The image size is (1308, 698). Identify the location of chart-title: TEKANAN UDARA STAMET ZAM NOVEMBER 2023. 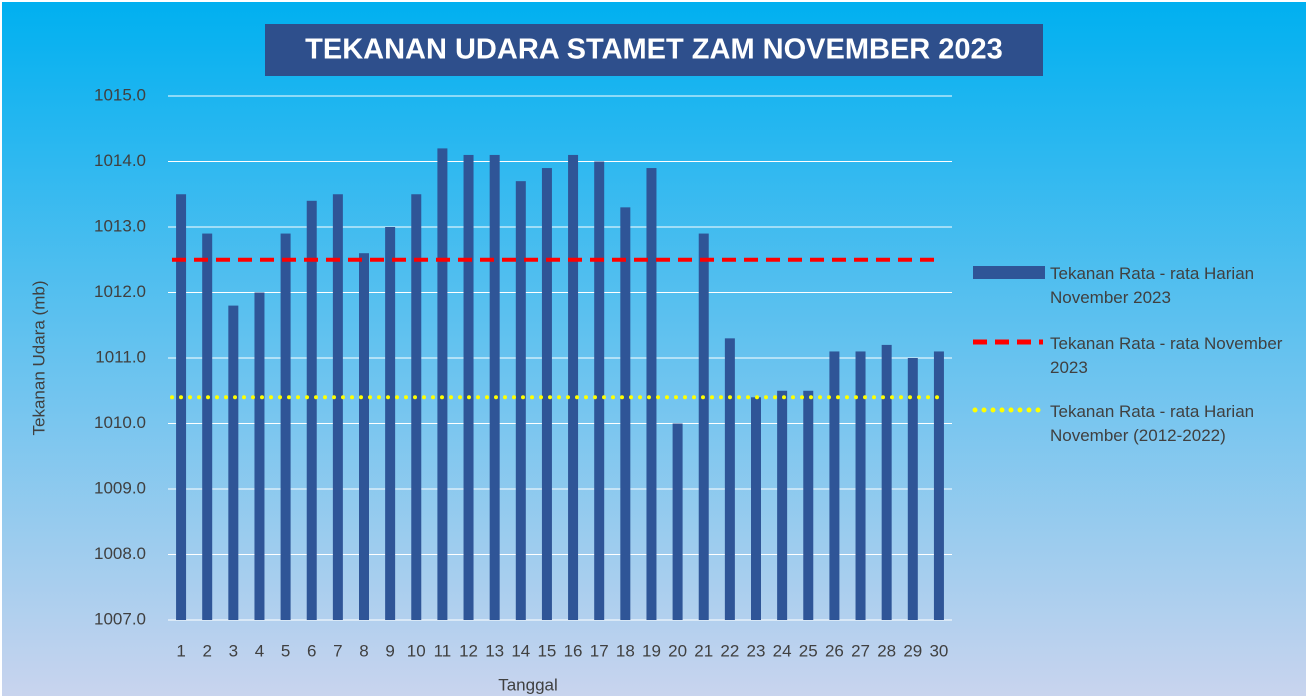
(654, 50).